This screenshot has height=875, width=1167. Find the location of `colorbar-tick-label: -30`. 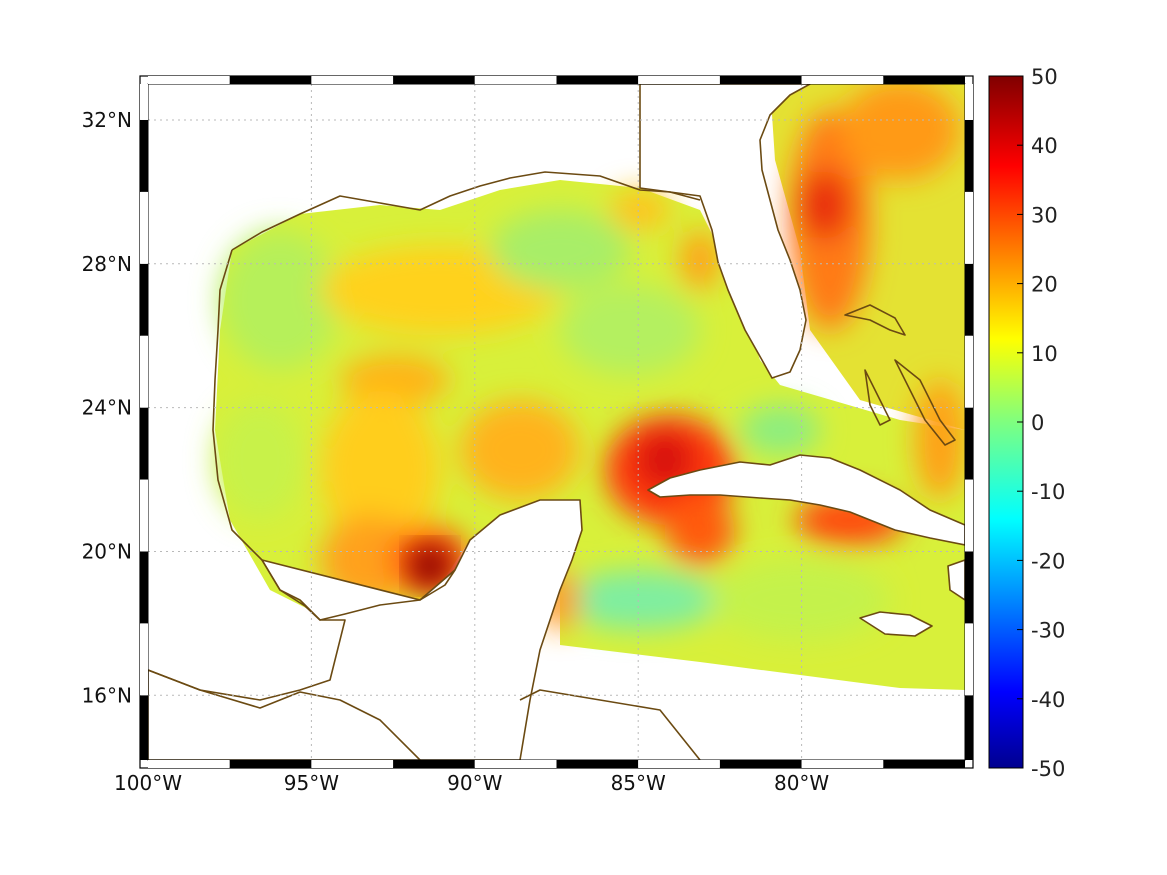

colorbar-tick-label: -30 is located at coordinates (1048, 631).